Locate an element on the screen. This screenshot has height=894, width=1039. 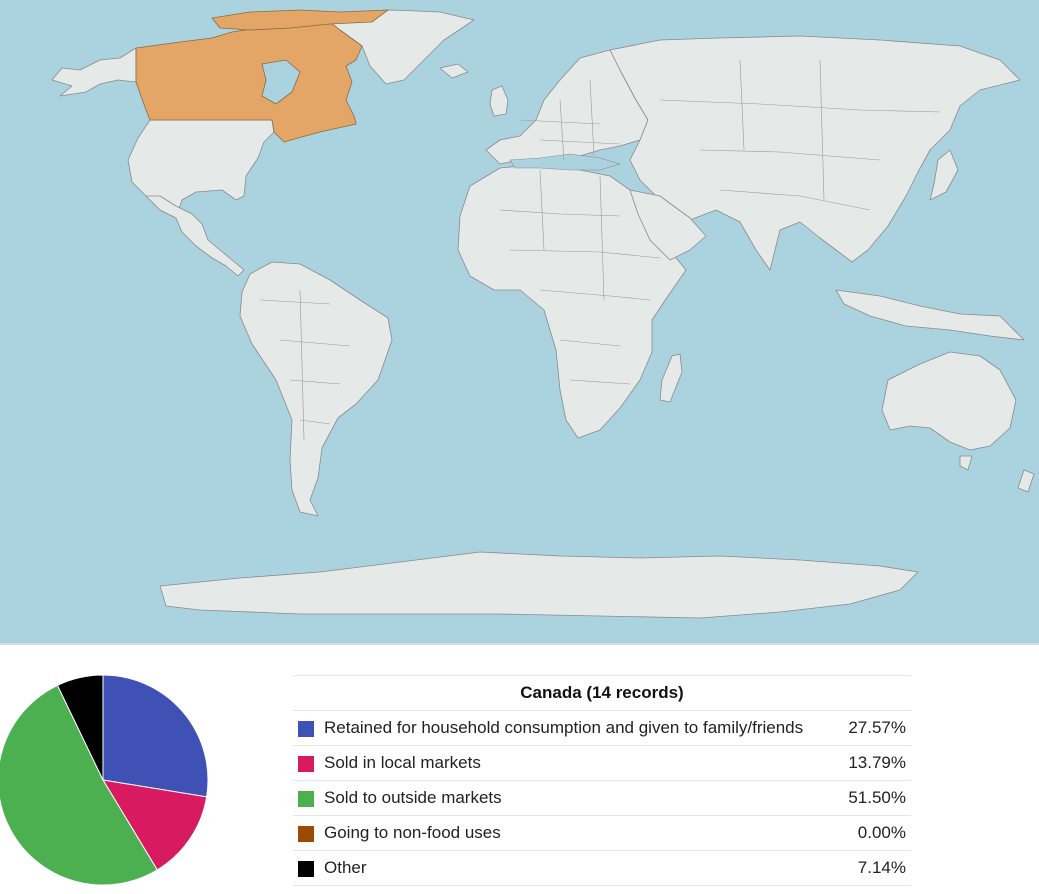
land-africa is located at coordinates (572, 301).